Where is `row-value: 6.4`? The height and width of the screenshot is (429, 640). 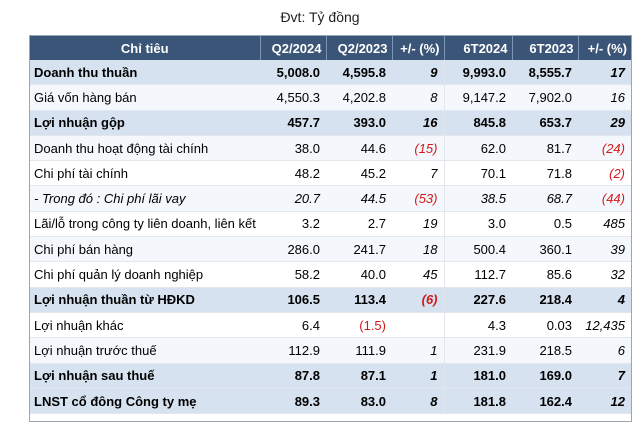
row-value: 6.4 is located at coordinates (293, 325).